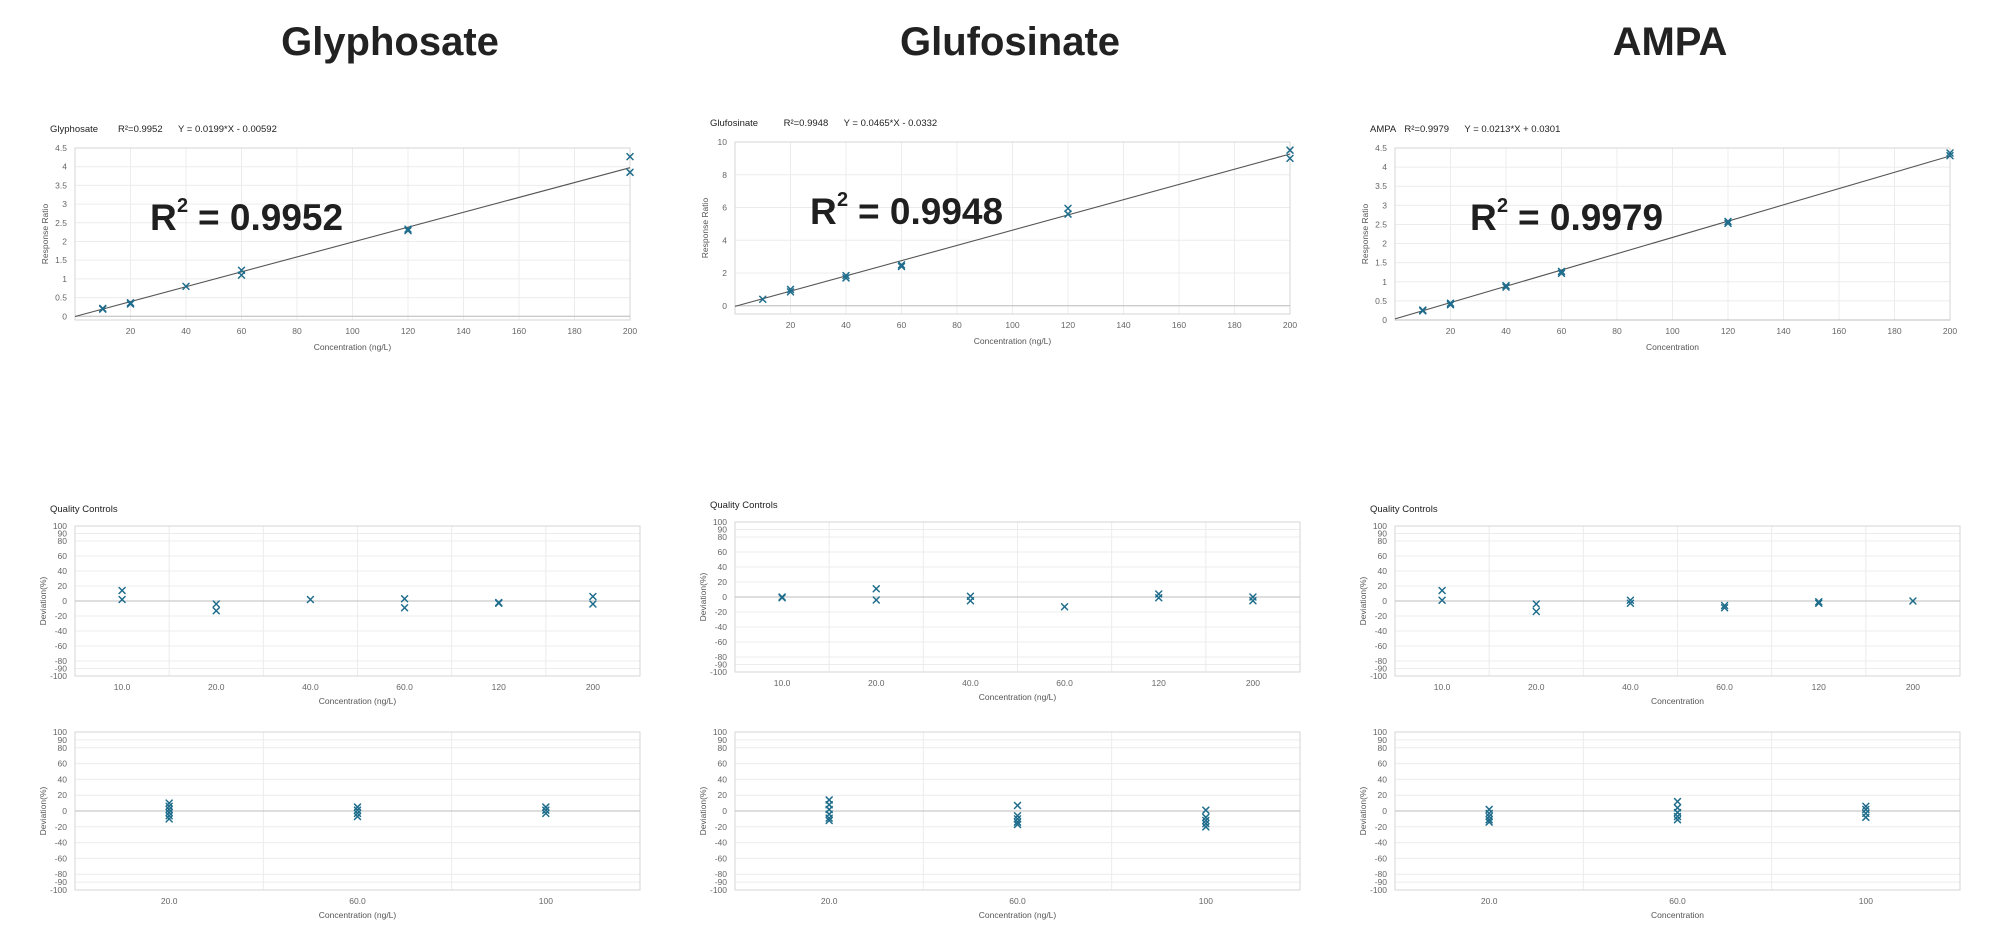 The width and height of the screenshot is (2000, 932). Describe the element at coordinates (64, 204) in the screenshot. I see `y-tick-label: 3` at that location.